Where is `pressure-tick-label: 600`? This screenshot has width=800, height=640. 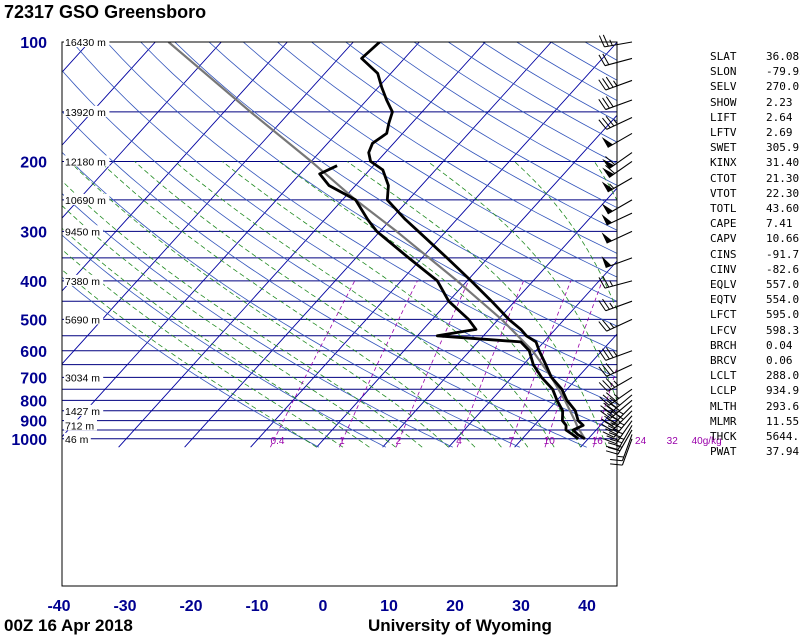 pressure-tick-label: 600 is located at coordinates (33, 352).